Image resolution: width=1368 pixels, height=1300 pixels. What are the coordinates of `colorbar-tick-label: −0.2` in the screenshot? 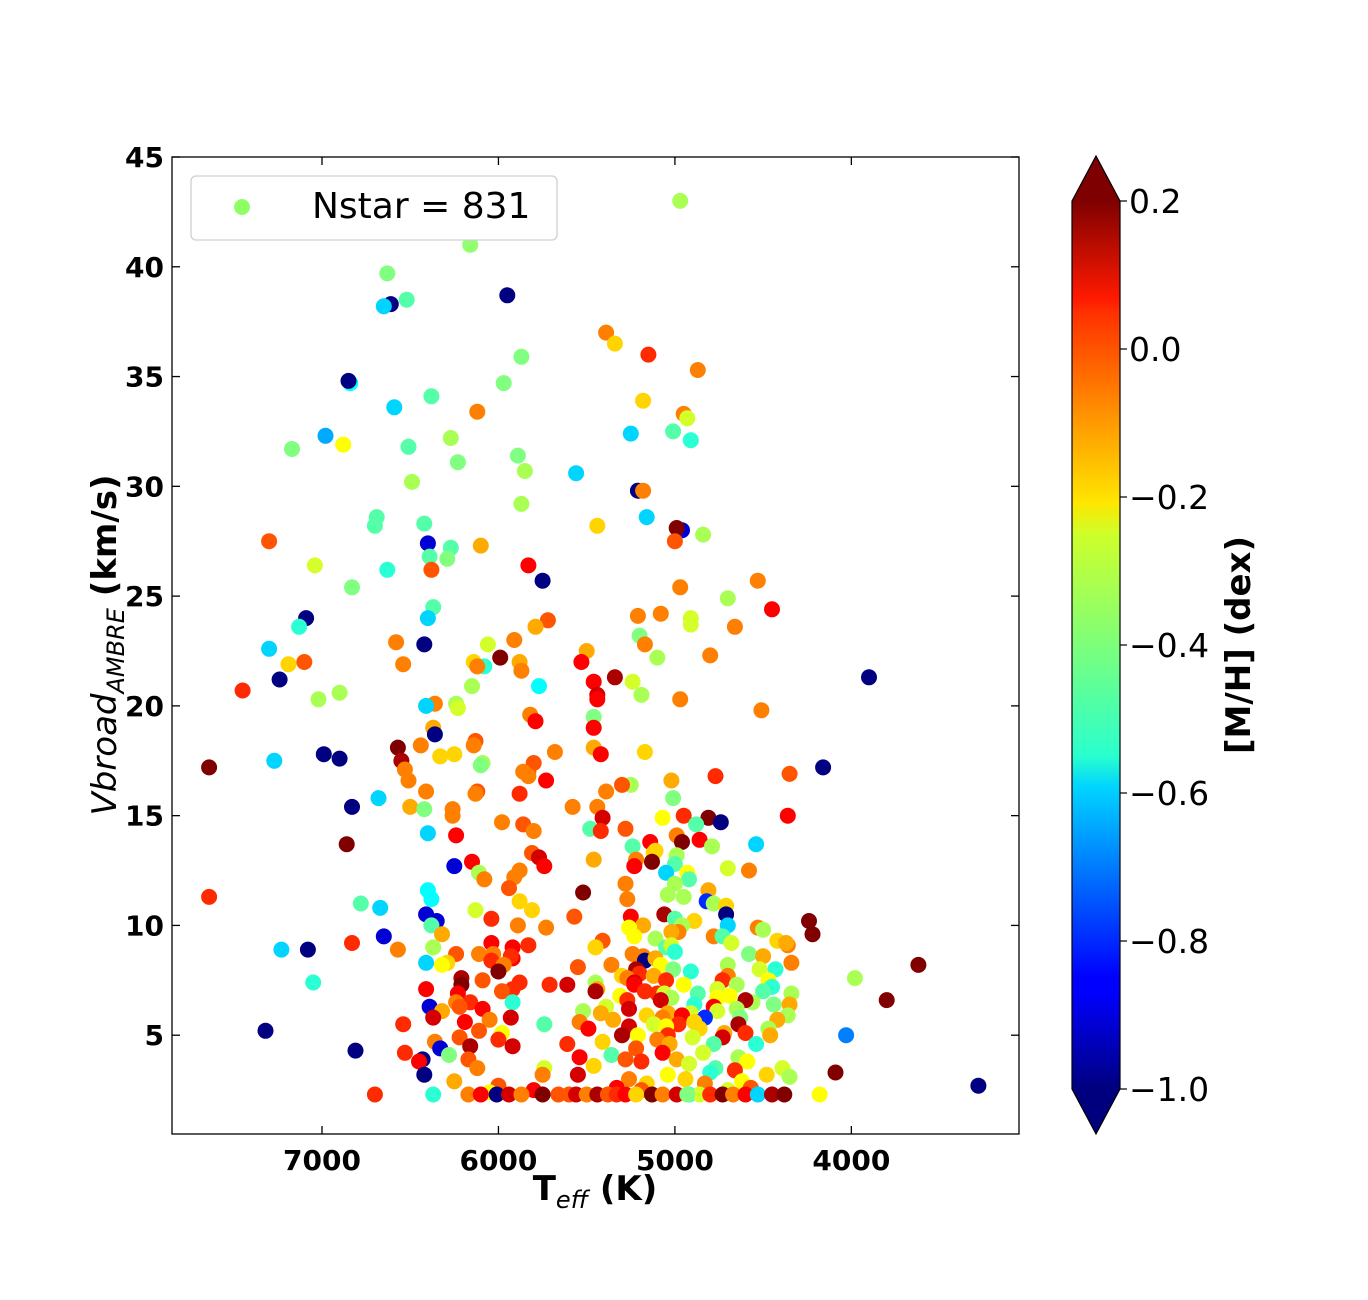 It's located at (1169, 497).